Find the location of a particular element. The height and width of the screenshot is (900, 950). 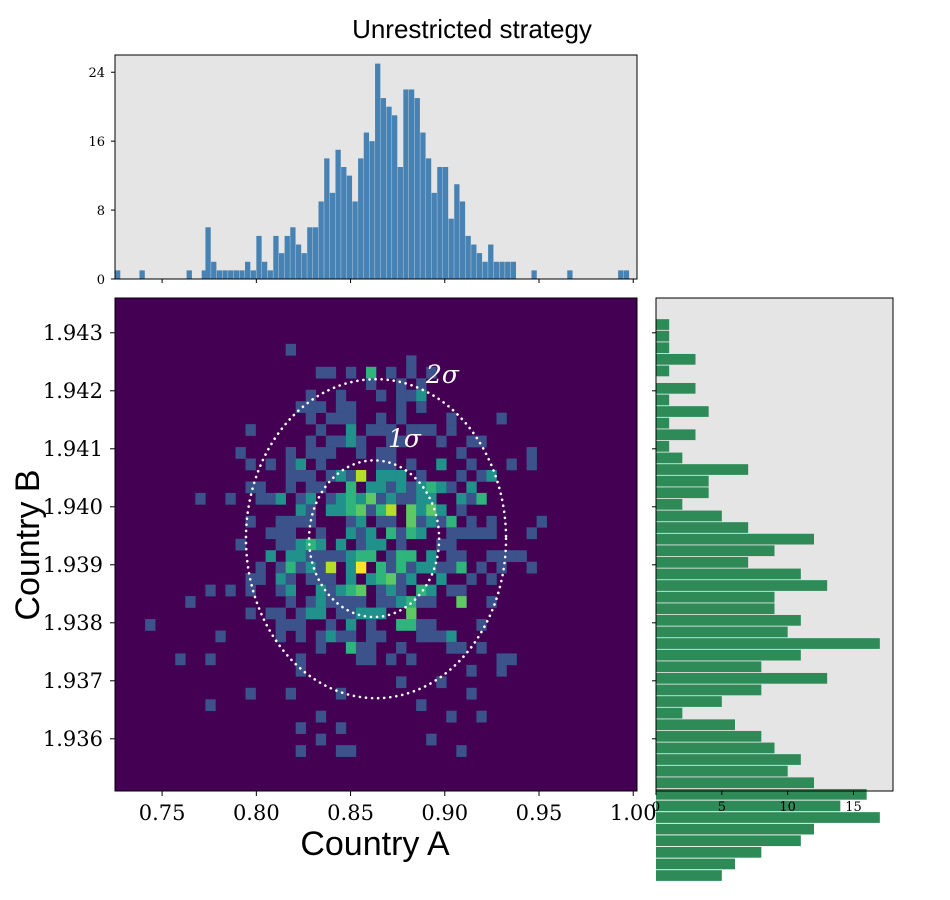

top-histogram-y-tick-label: 8 is located at coordinates (101, 211).